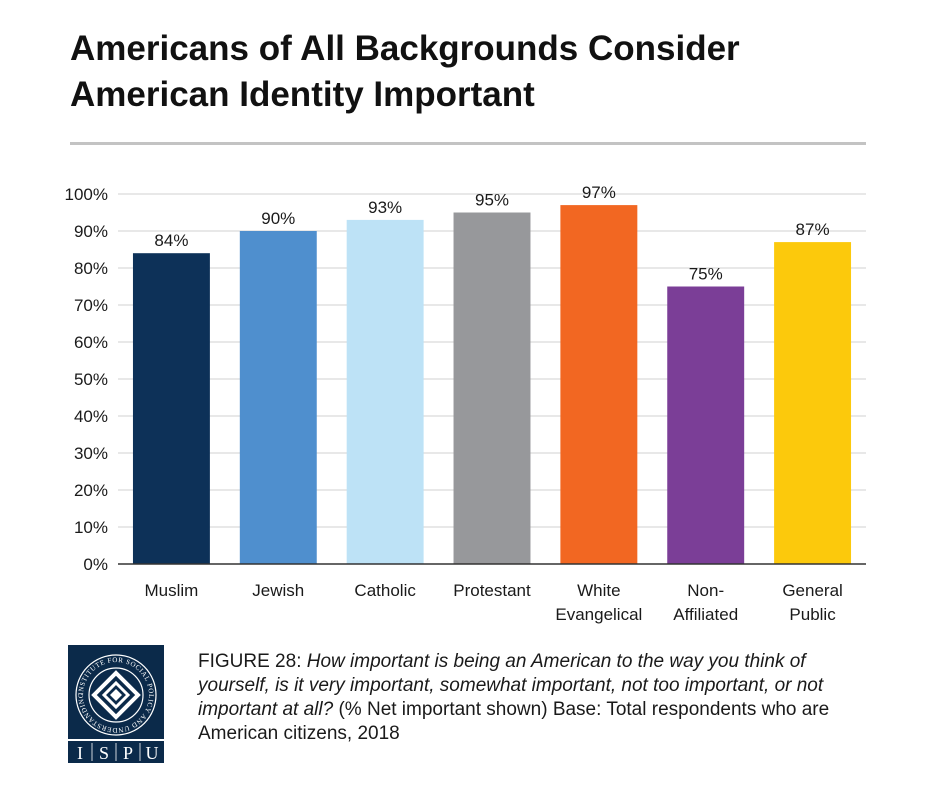 The width and height of the screenshot is (941, 789). What do you see at coordinates (812, 590) in the screenshot?
I see `x-tick-label-line: General` at bounding box center [812, 590].